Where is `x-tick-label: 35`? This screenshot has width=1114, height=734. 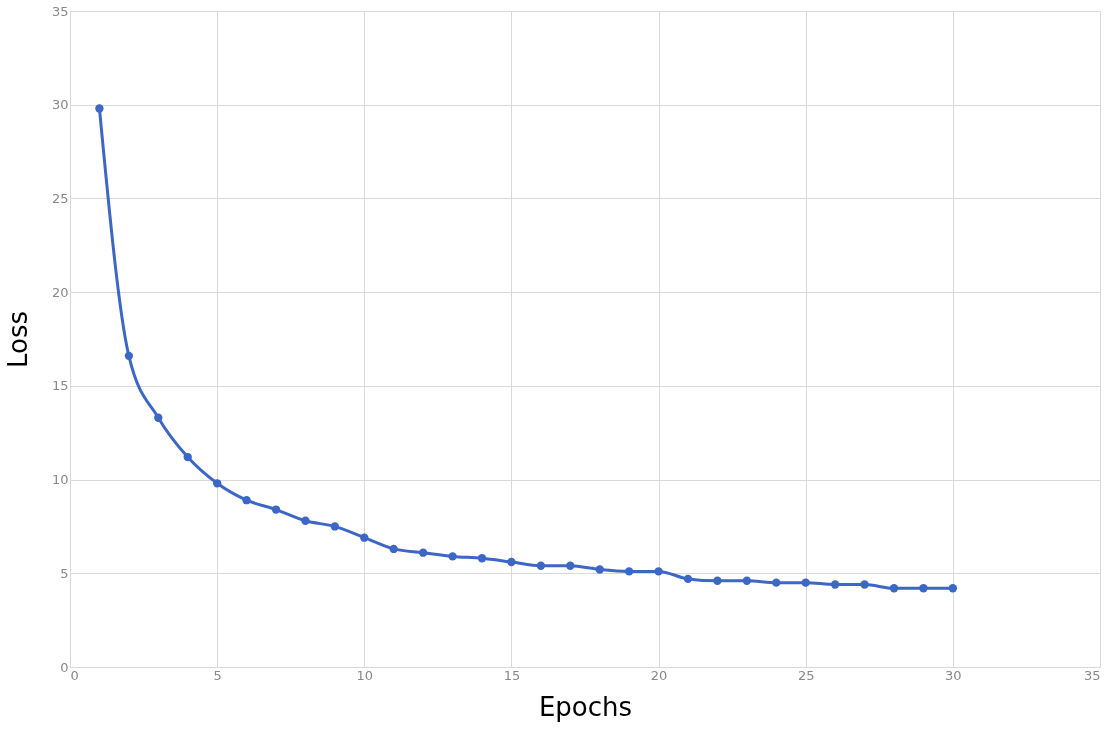 x-tick-label: 35 is located at coordinates (1092, 675).